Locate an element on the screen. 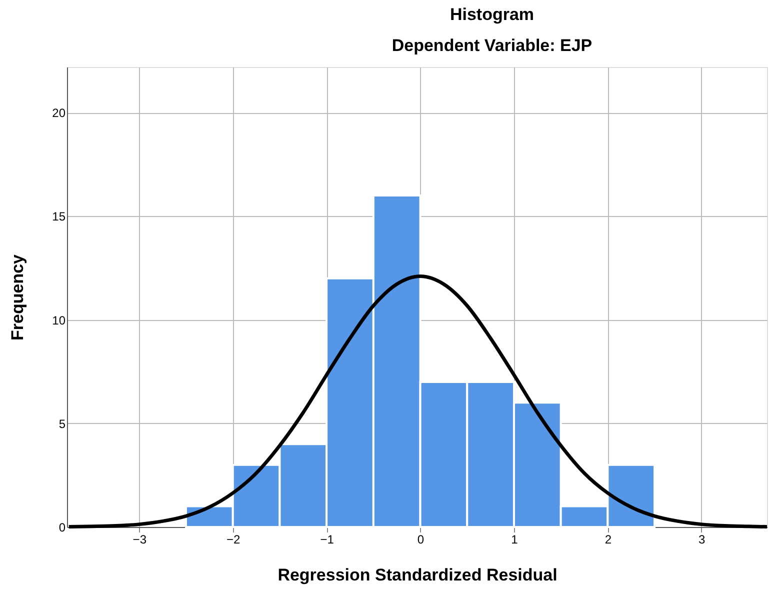 The height and width of the screenshot is (603, 780). x-tick-label: 1 is located at coordinates (514, 539).